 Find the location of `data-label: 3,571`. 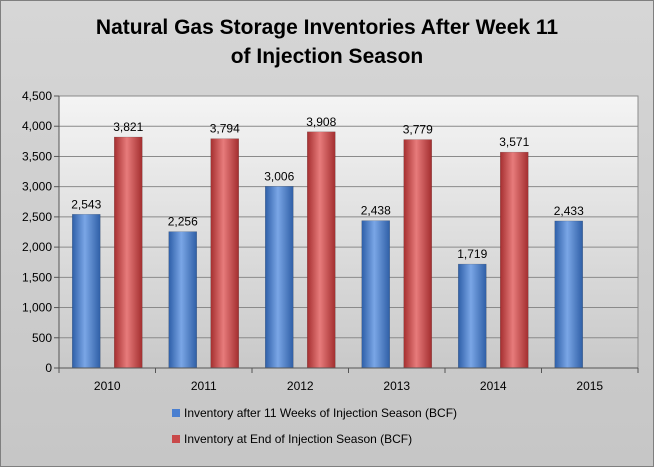

data-label: 3,571 is located at coordinates (514, 142).